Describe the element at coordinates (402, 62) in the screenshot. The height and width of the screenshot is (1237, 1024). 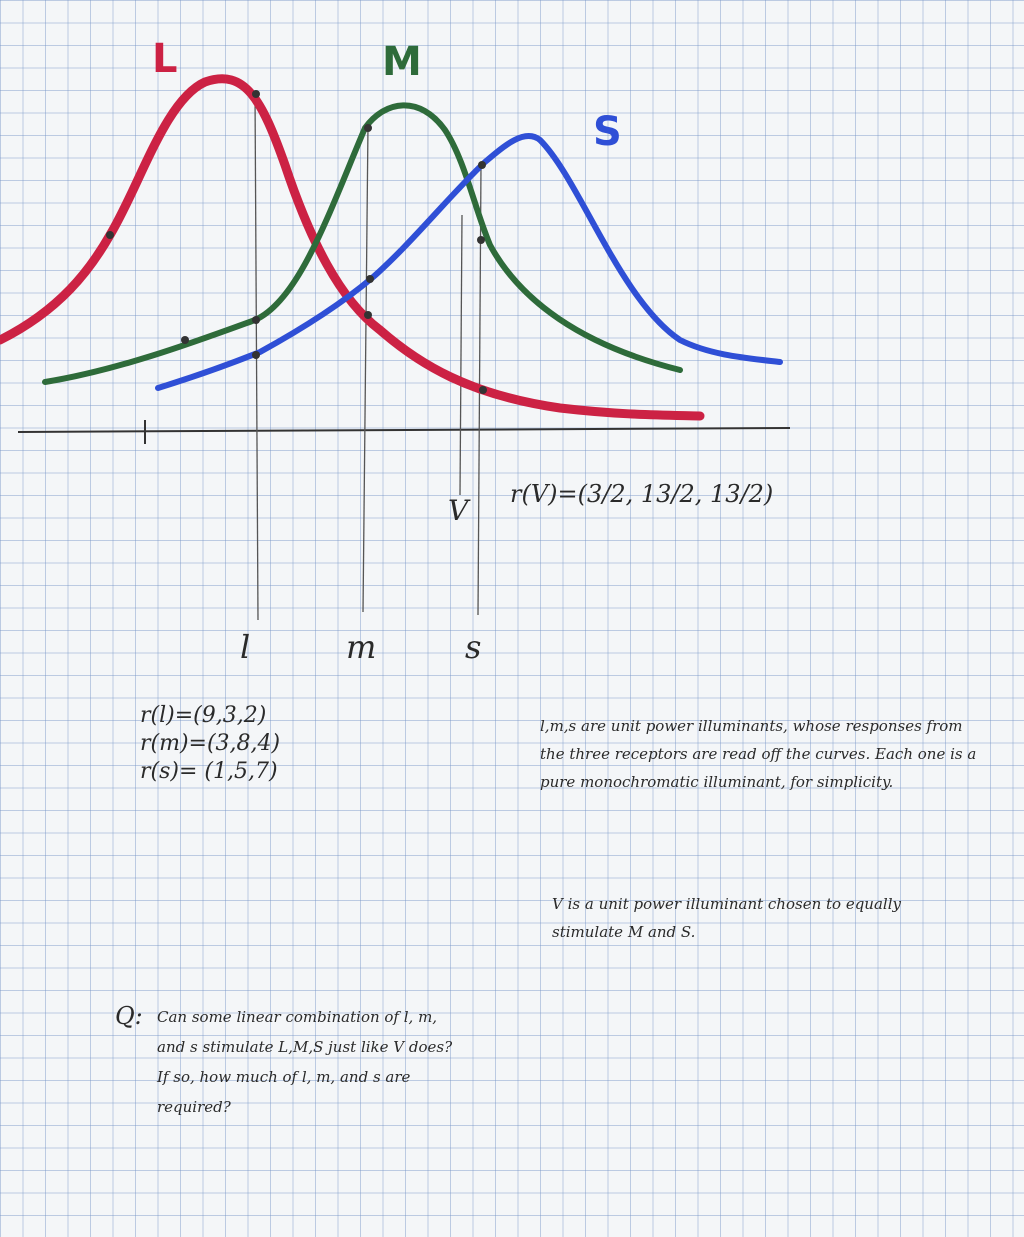
I see `label-M: M` at that location.